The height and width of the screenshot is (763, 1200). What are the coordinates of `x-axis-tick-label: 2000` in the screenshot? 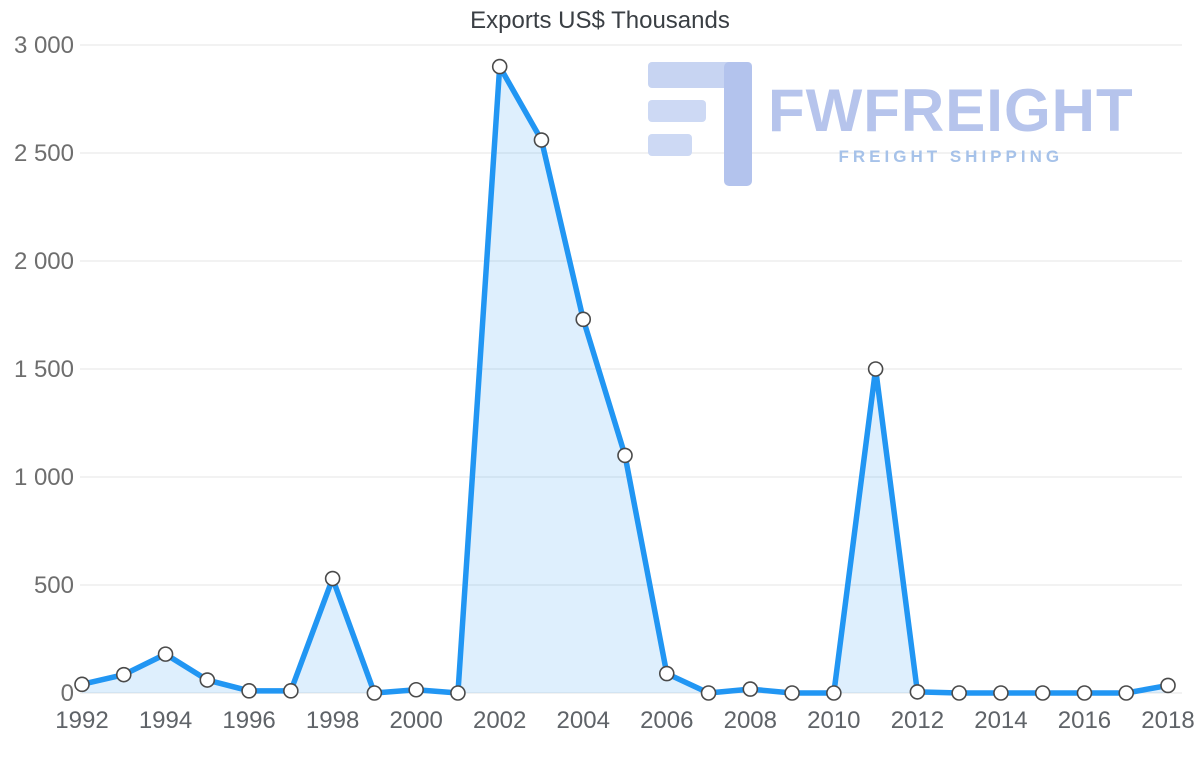 It's located at (415, 720).